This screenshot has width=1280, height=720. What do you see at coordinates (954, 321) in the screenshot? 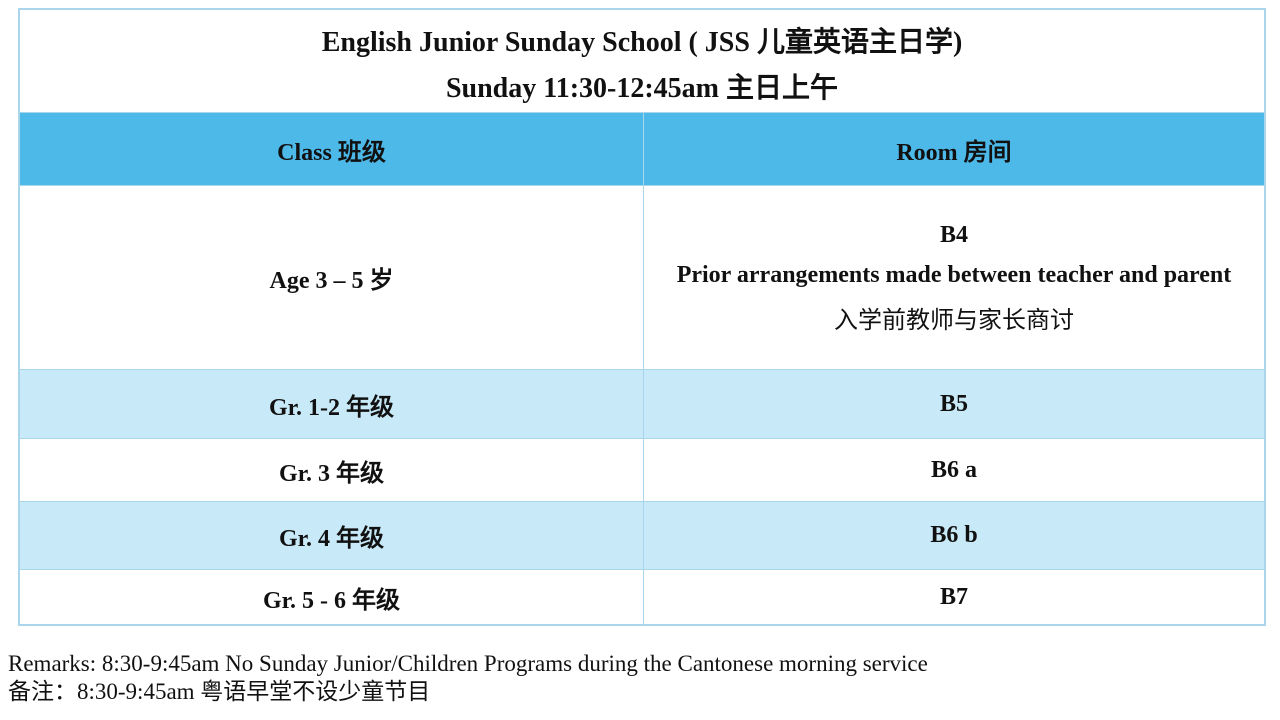
I see `room-note-cn: 入学前教师与家长商讨` at bounding box center [954, 321].